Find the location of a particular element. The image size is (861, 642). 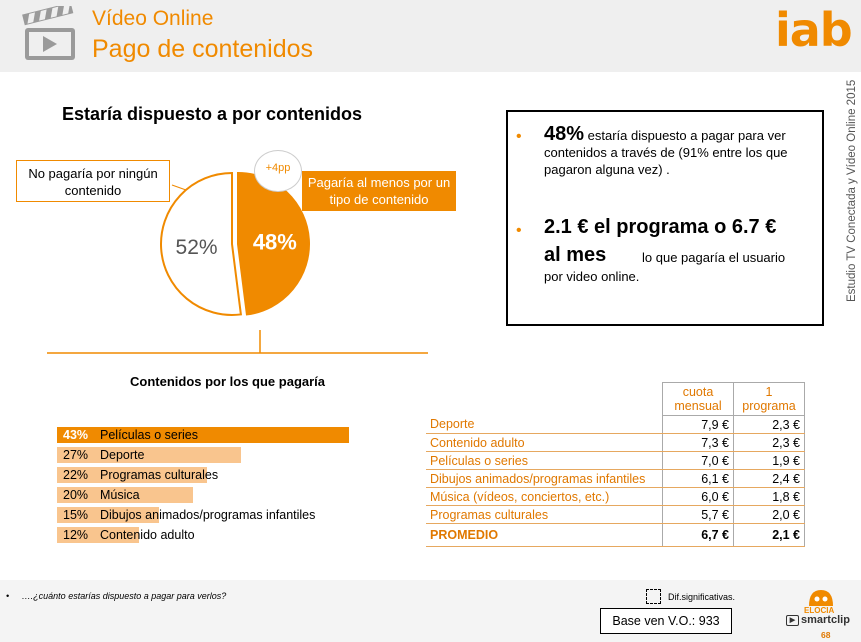

significance-legend-swatch is located at coordinates (653, 596).